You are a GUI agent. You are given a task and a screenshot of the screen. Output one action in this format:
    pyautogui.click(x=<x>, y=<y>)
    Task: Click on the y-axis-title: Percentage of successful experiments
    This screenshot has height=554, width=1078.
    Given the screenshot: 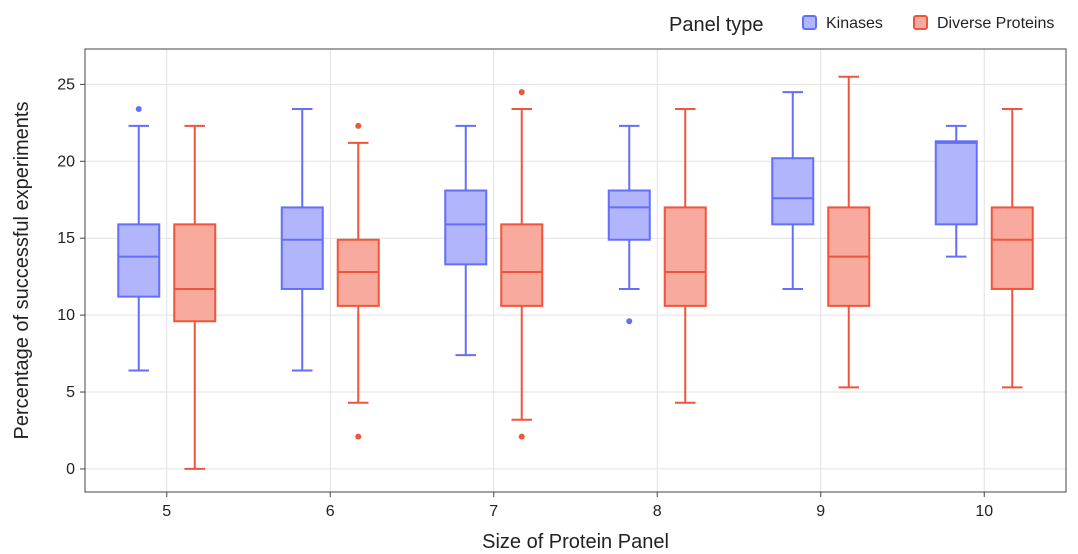 What is the action you would take?
    pyautogui.click(x=22, y=271)
    